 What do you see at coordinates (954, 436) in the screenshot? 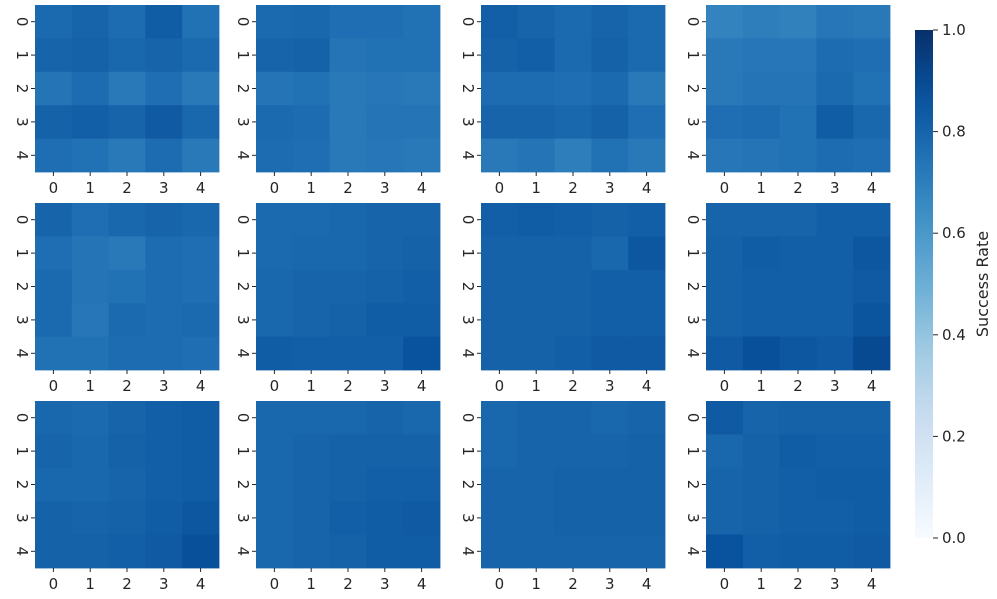
I see `colorbar-tick-label: 0.2` at bounding box center [954, 436].